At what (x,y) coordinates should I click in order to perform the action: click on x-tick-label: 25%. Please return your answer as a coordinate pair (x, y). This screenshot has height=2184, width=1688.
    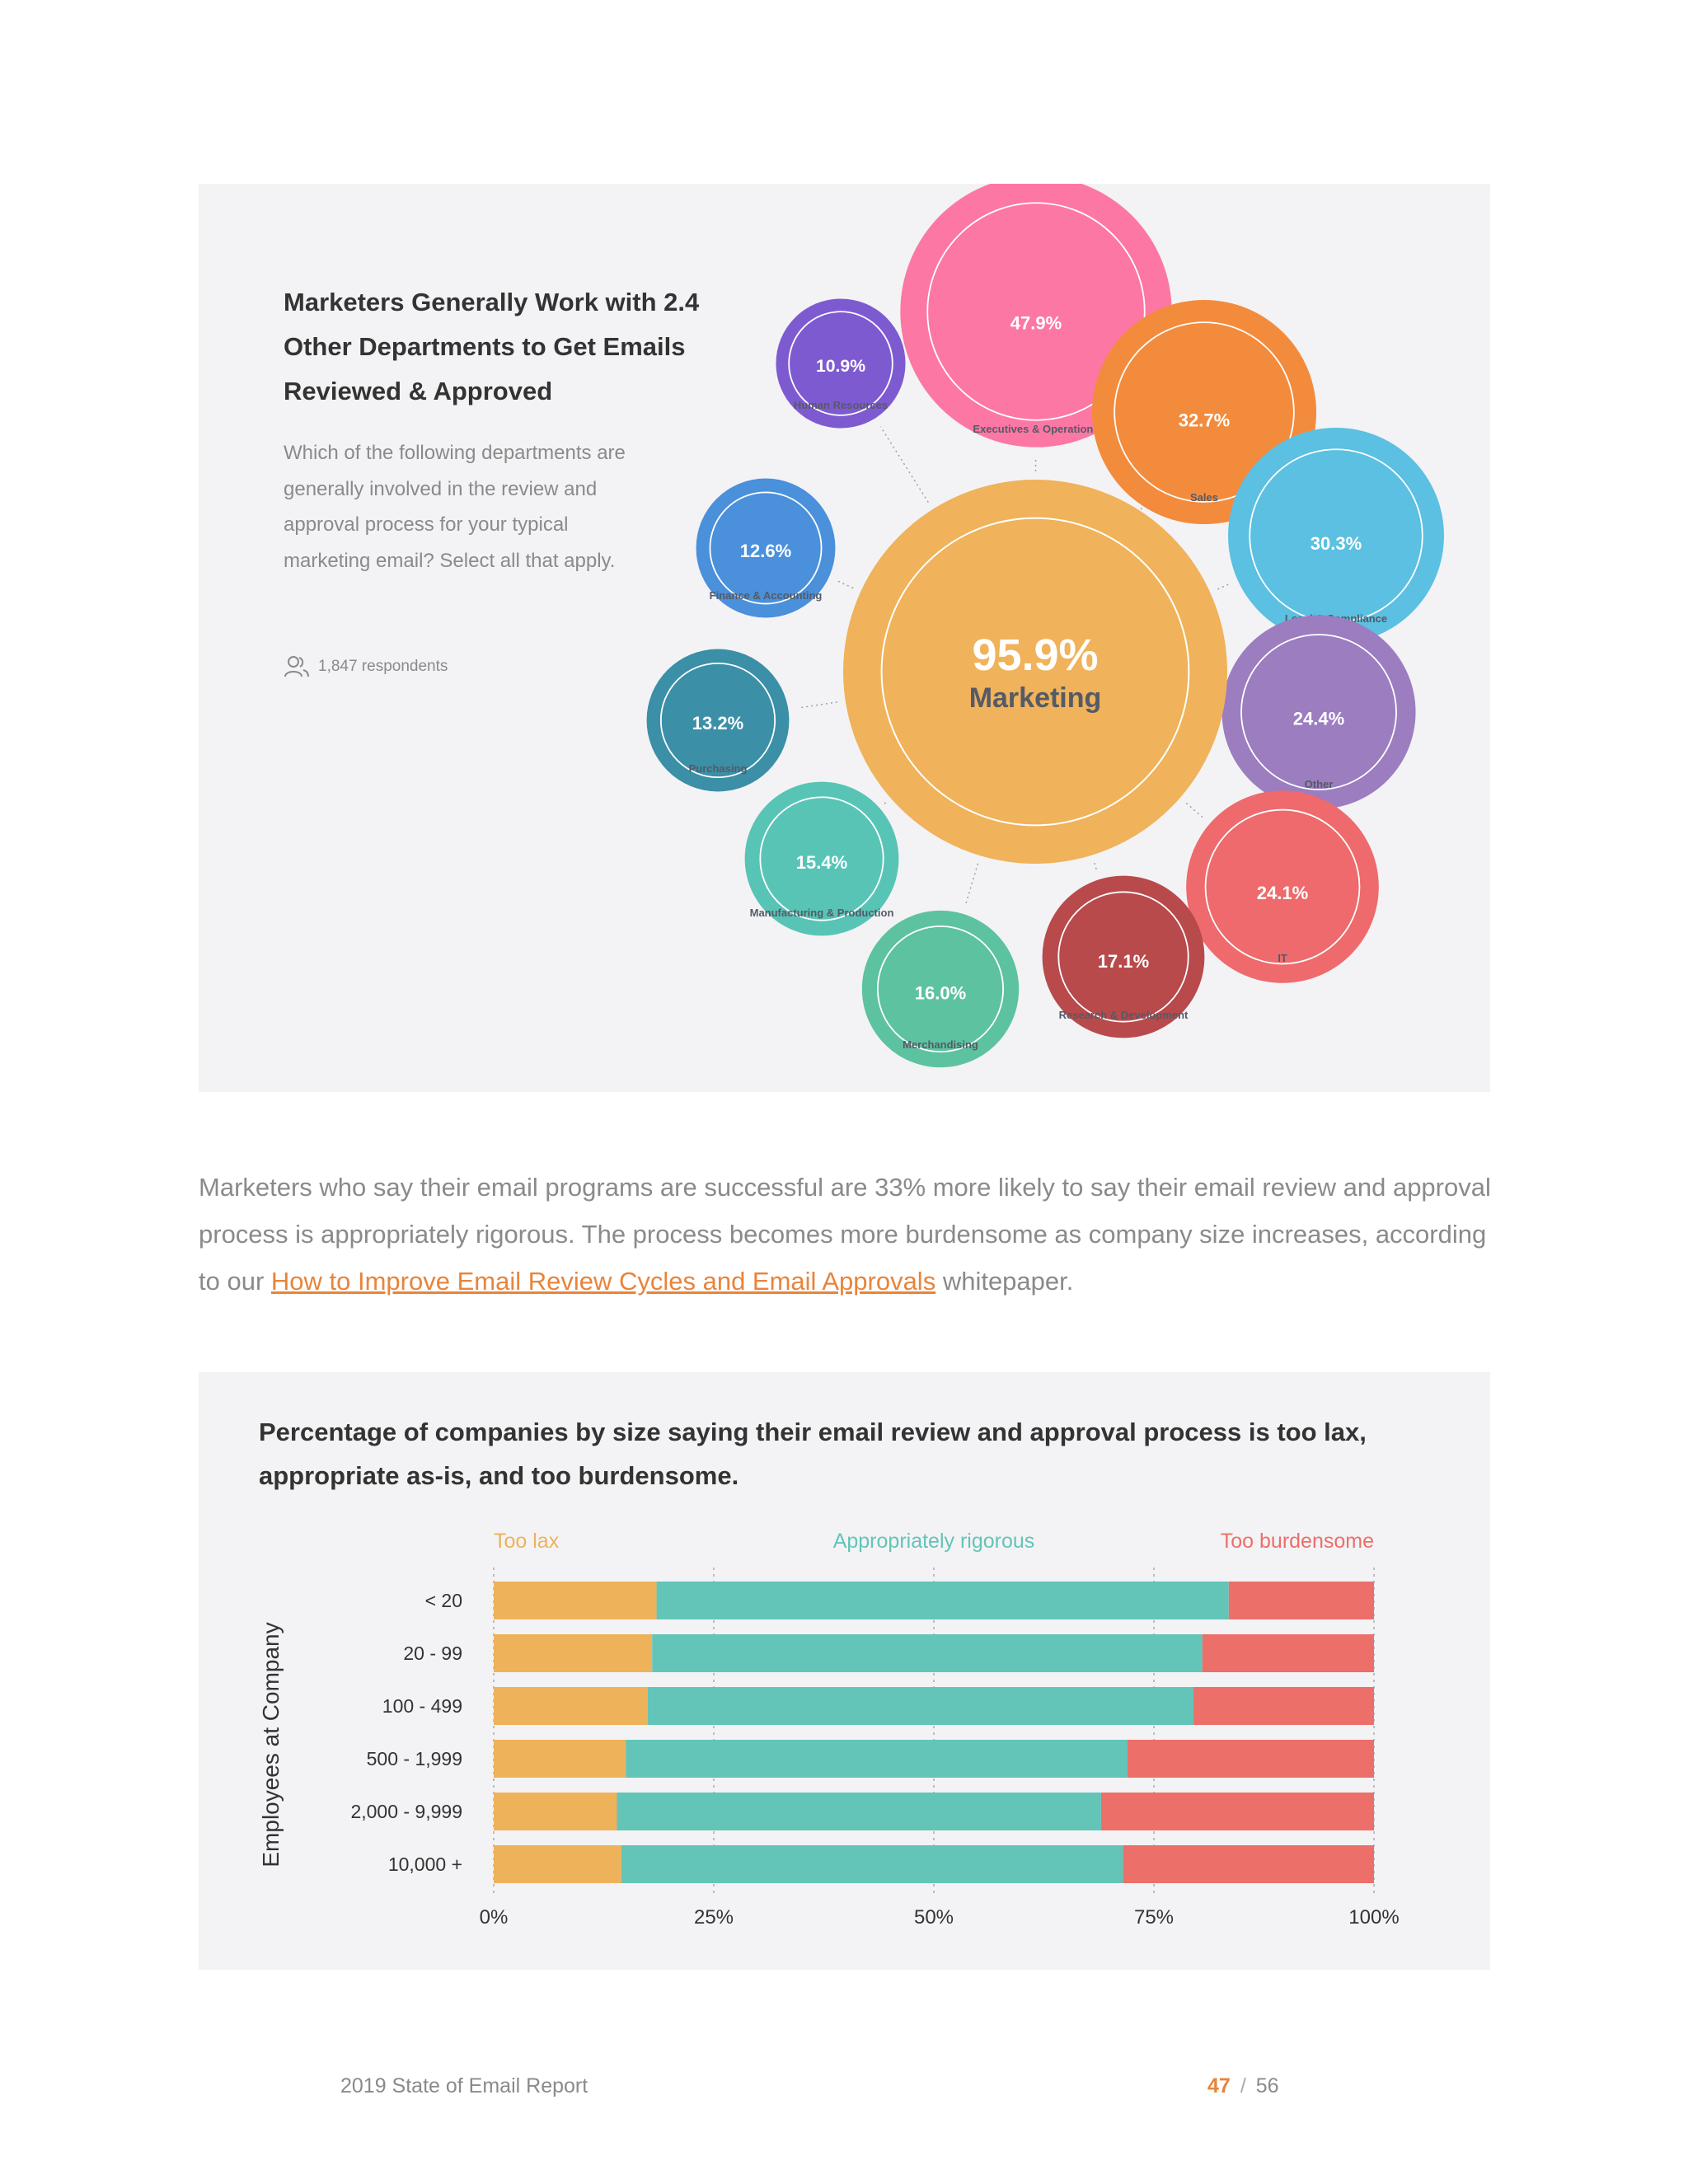
    Looking at the image, I should click on (714, 1917).